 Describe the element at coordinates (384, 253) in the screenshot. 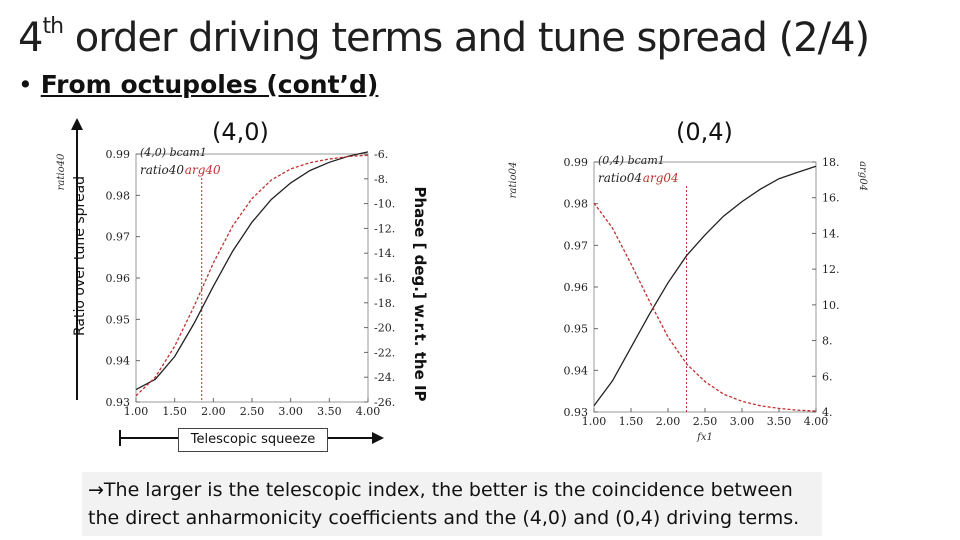

I see `y2-tick-label: -14.` at that location.